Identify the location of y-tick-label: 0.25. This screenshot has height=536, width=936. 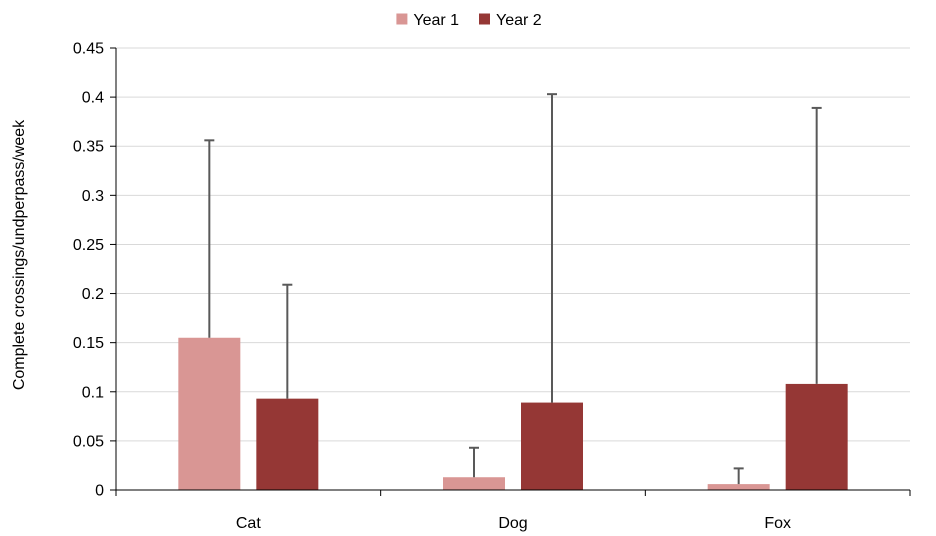
(88, 245).